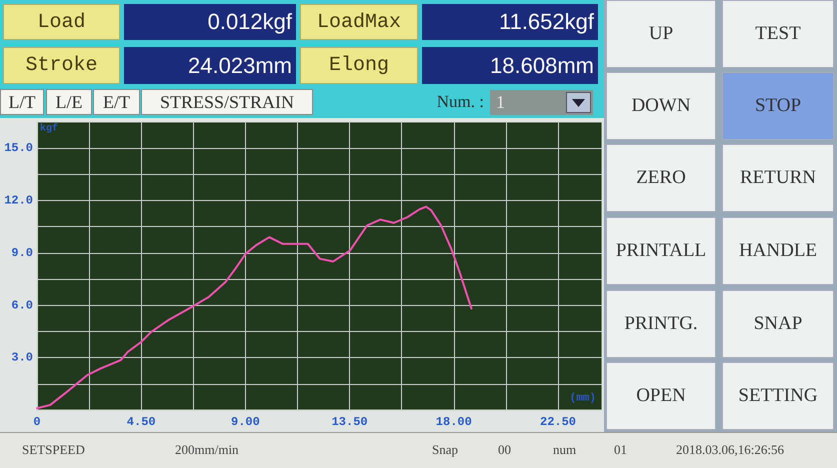  What do you see at coordinates (49, 128) in the screenshot?
I see `y-axis-title: kgf` at bounding box center [49, 128].